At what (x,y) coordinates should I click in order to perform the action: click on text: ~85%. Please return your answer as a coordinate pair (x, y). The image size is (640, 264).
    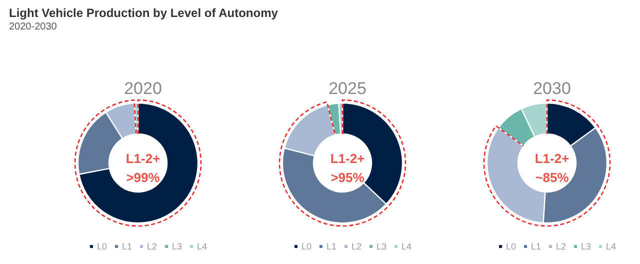
    Looking at the image, I should click on (552, 177).